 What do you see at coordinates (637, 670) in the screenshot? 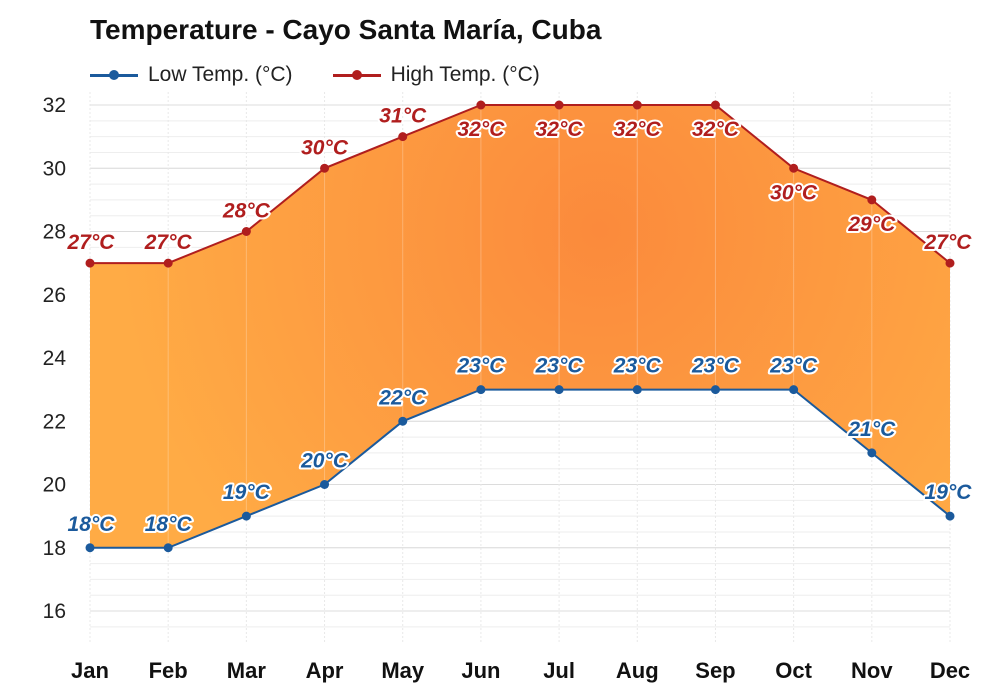
I see `x-tick-label: Aug` at bounding box center [637, 670].